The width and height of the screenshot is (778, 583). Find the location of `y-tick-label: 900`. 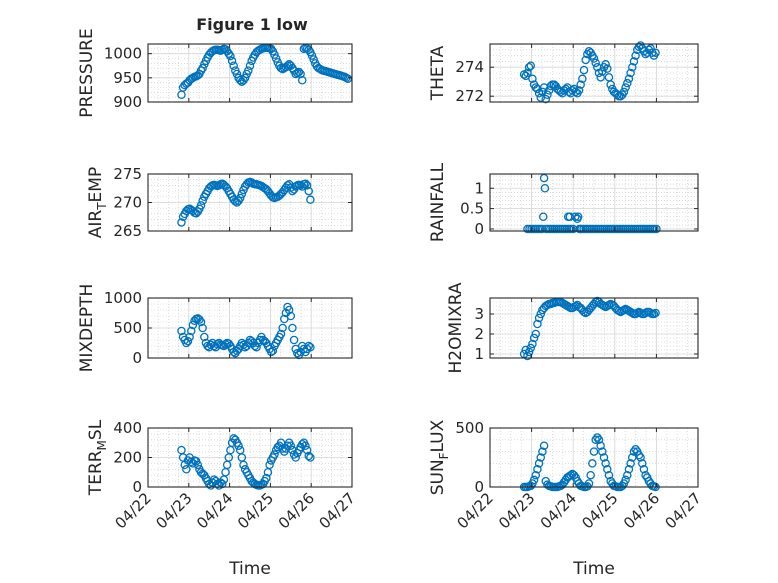

y-tick-label: 900 is located at coordinates (127, 102).